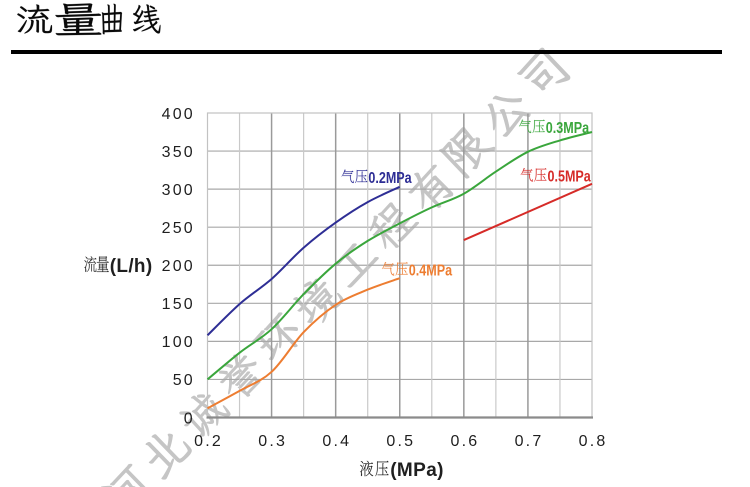 The width and height of the screenshot is (750, 487). I want to click on svg-text: 0.3MPa, so click(568, 129).